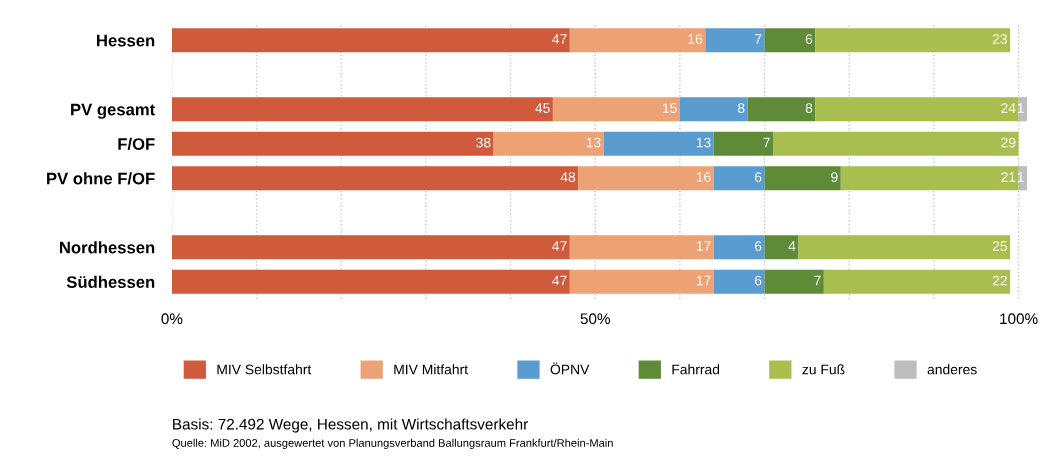  Describe the element at coordinates (834, 177) in the screenshot. I see `data-label: 9` at that location.